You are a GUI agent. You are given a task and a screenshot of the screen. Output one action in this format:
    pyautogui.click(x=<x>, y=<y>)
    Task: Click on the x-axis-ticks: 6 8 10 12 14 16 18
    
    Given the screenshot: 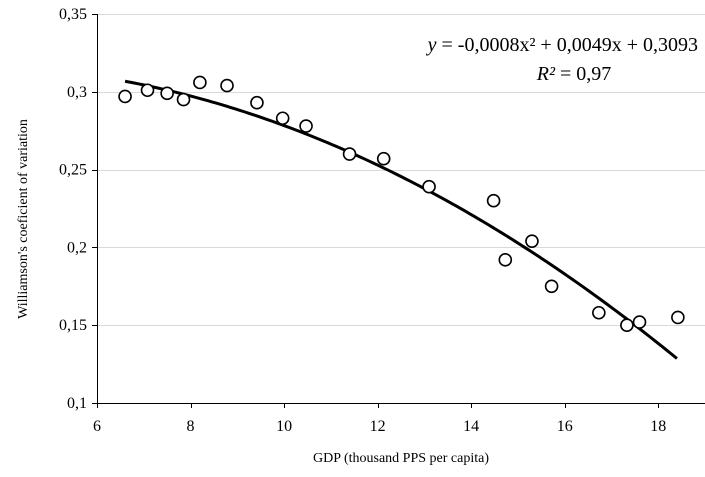 What is the action you would take?
    pyautogui.click(x=379, y=419)
    